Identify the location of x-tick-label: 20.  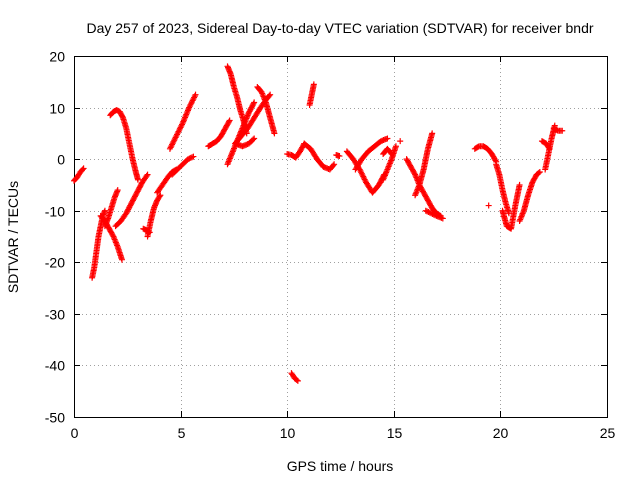
(501, 433).